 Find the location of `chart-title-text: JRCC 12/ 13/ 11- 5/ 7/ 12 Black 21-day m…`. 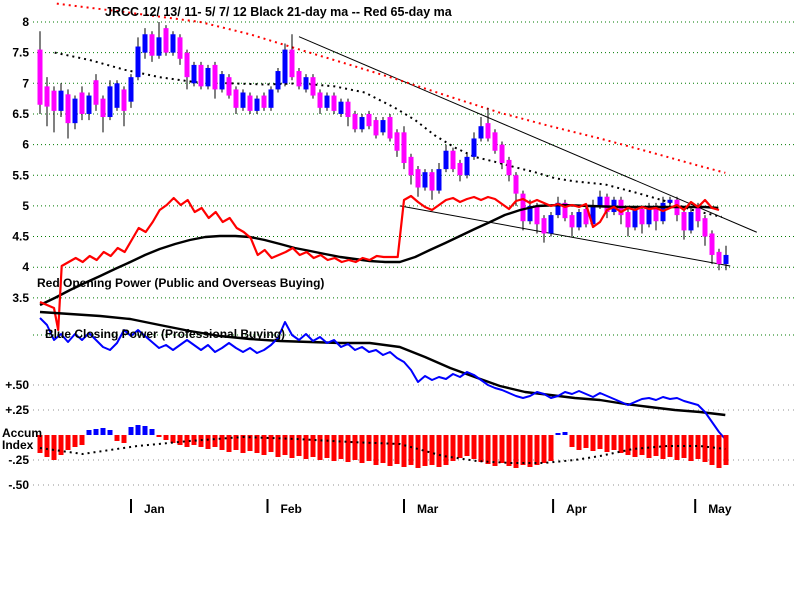

chart-title-text: JRCC 12/ 13/ 11- 5/ 7/ 12 Black 21-day m… is located at coordinates (279, 12).